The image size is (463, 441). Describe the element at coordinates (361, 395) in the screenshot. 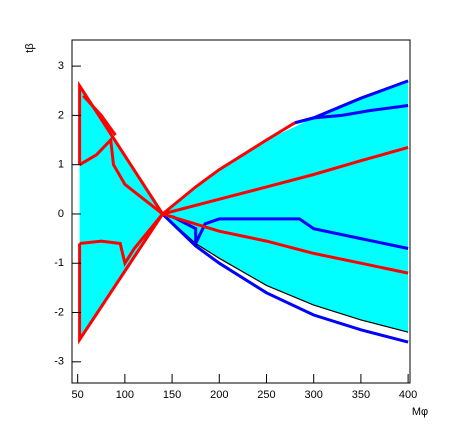

I see `x-tick-label: 350` at that location.